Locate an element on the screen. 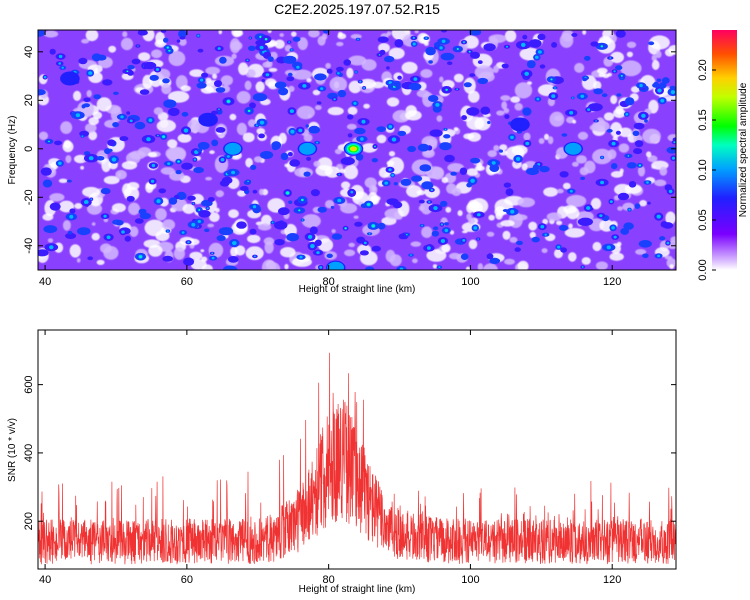 Image resolution: width=750 pixels, height=600 pixels. heatmap-x-tick-label: 120 is located at coordinates (612, 282).